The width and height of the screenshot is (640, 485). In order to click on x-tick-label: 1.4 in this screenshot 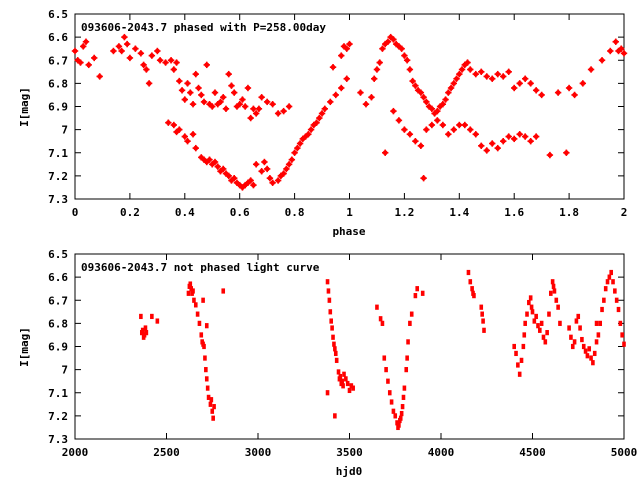, I will do `click(459, 212)`.